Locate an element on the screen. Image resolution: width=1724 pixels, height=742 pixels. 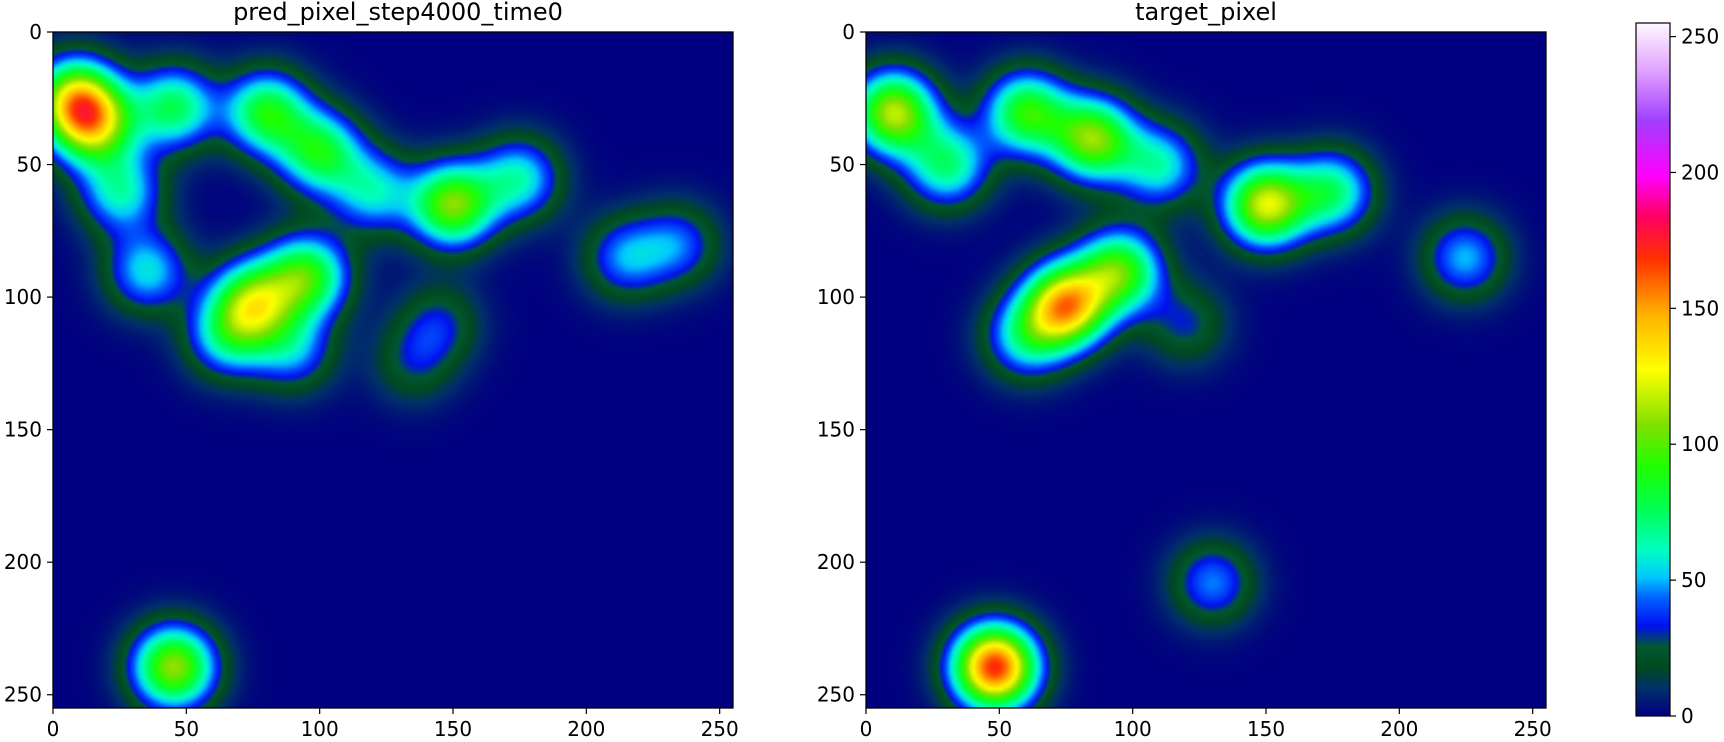
colorbar-tick: 250 is located at coordinates (1694, 37).